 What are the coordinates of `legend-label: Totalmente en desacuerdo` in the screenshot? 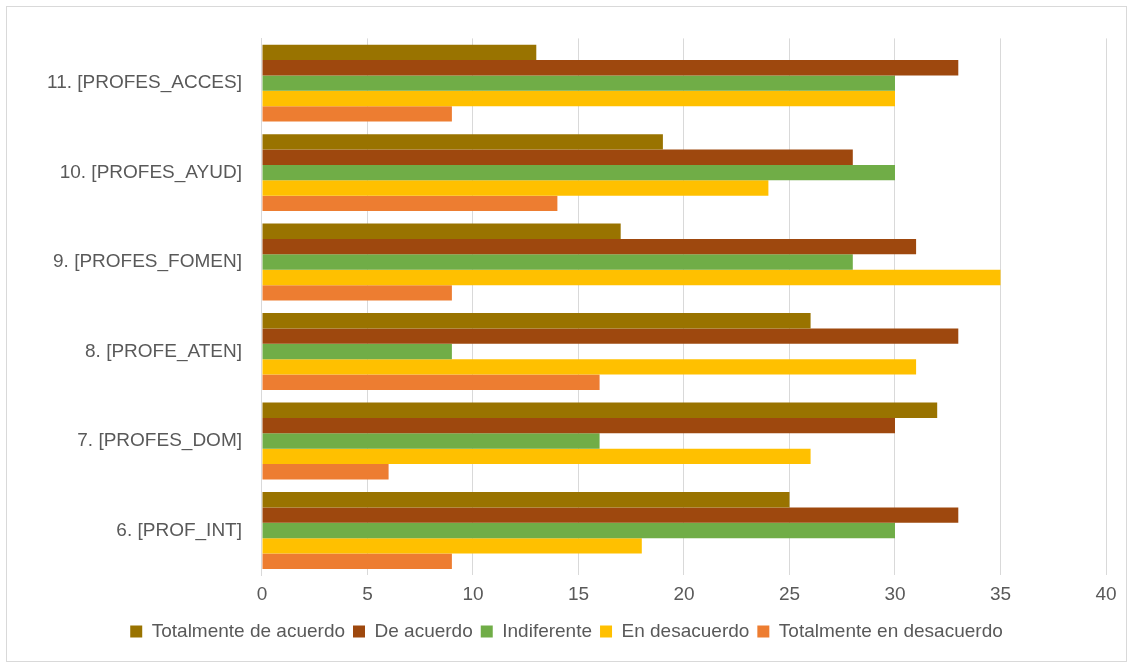 It's located at (890, 630).